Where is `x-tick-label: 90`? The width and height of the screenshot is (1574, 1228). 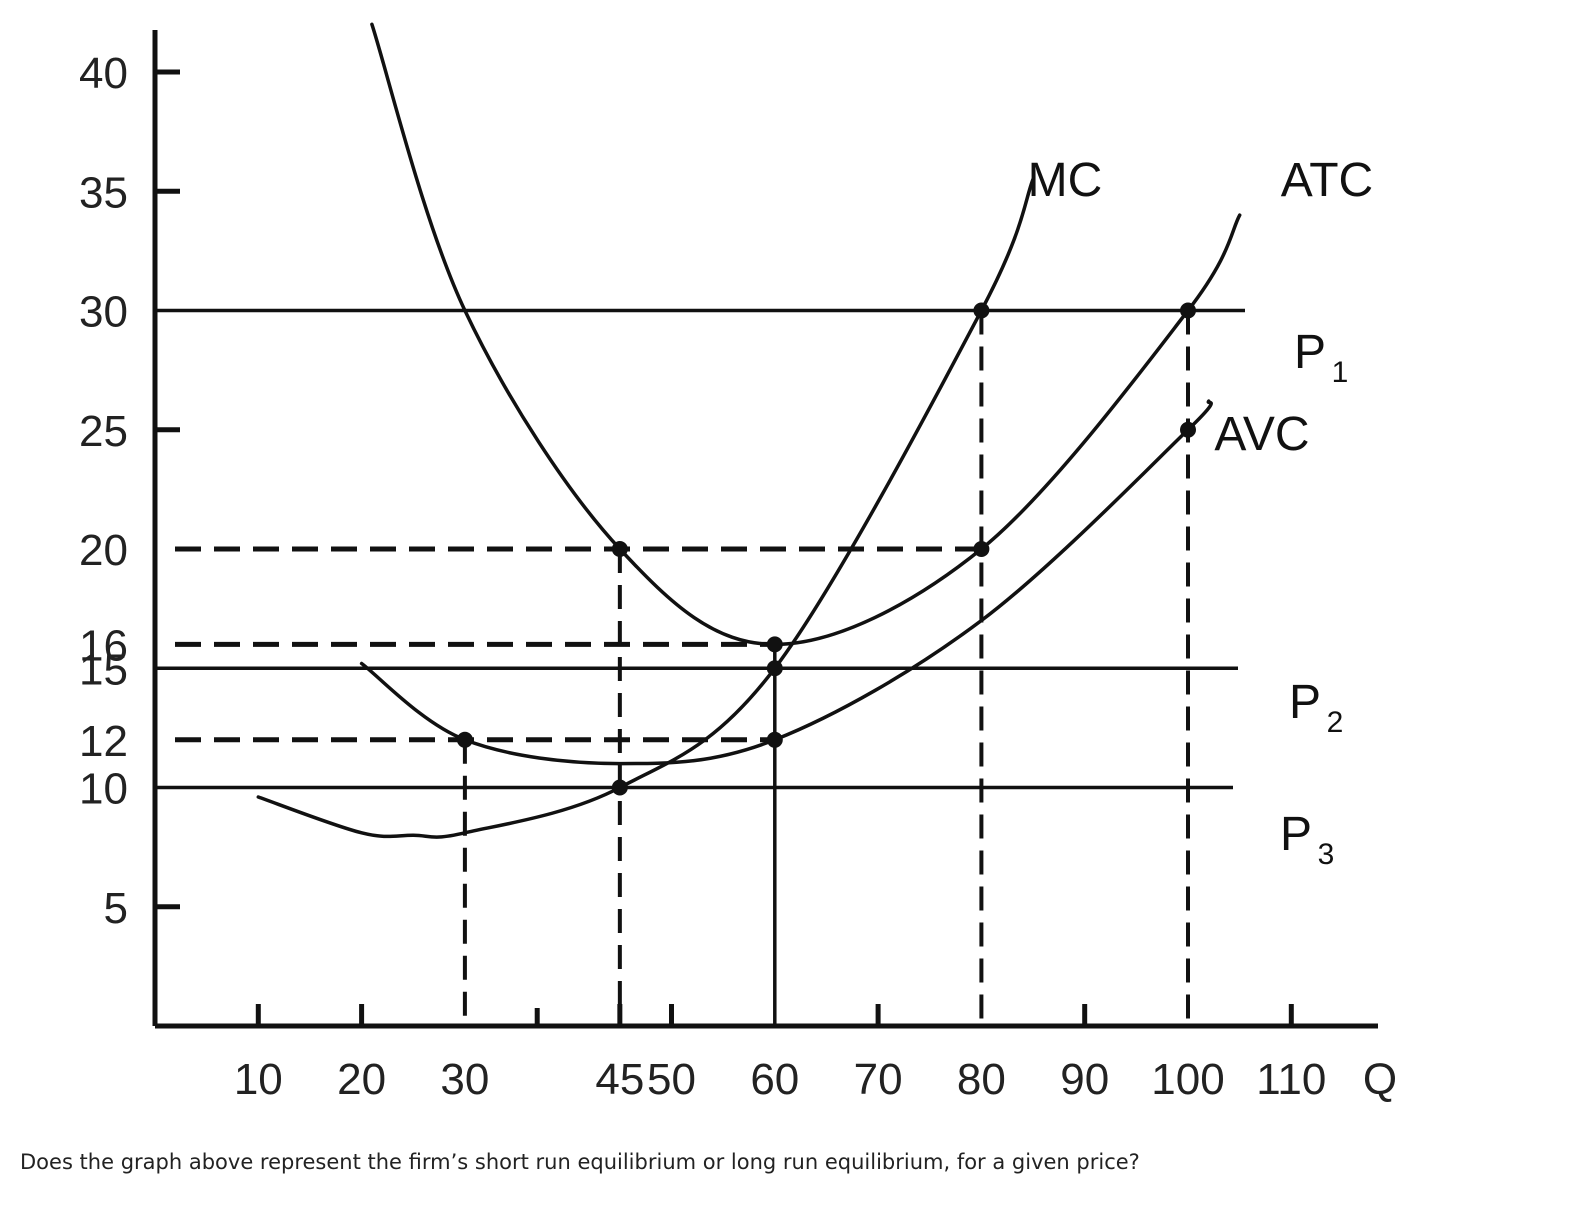
x-tick-label: 90 is located at coordinates (1084, 1079).